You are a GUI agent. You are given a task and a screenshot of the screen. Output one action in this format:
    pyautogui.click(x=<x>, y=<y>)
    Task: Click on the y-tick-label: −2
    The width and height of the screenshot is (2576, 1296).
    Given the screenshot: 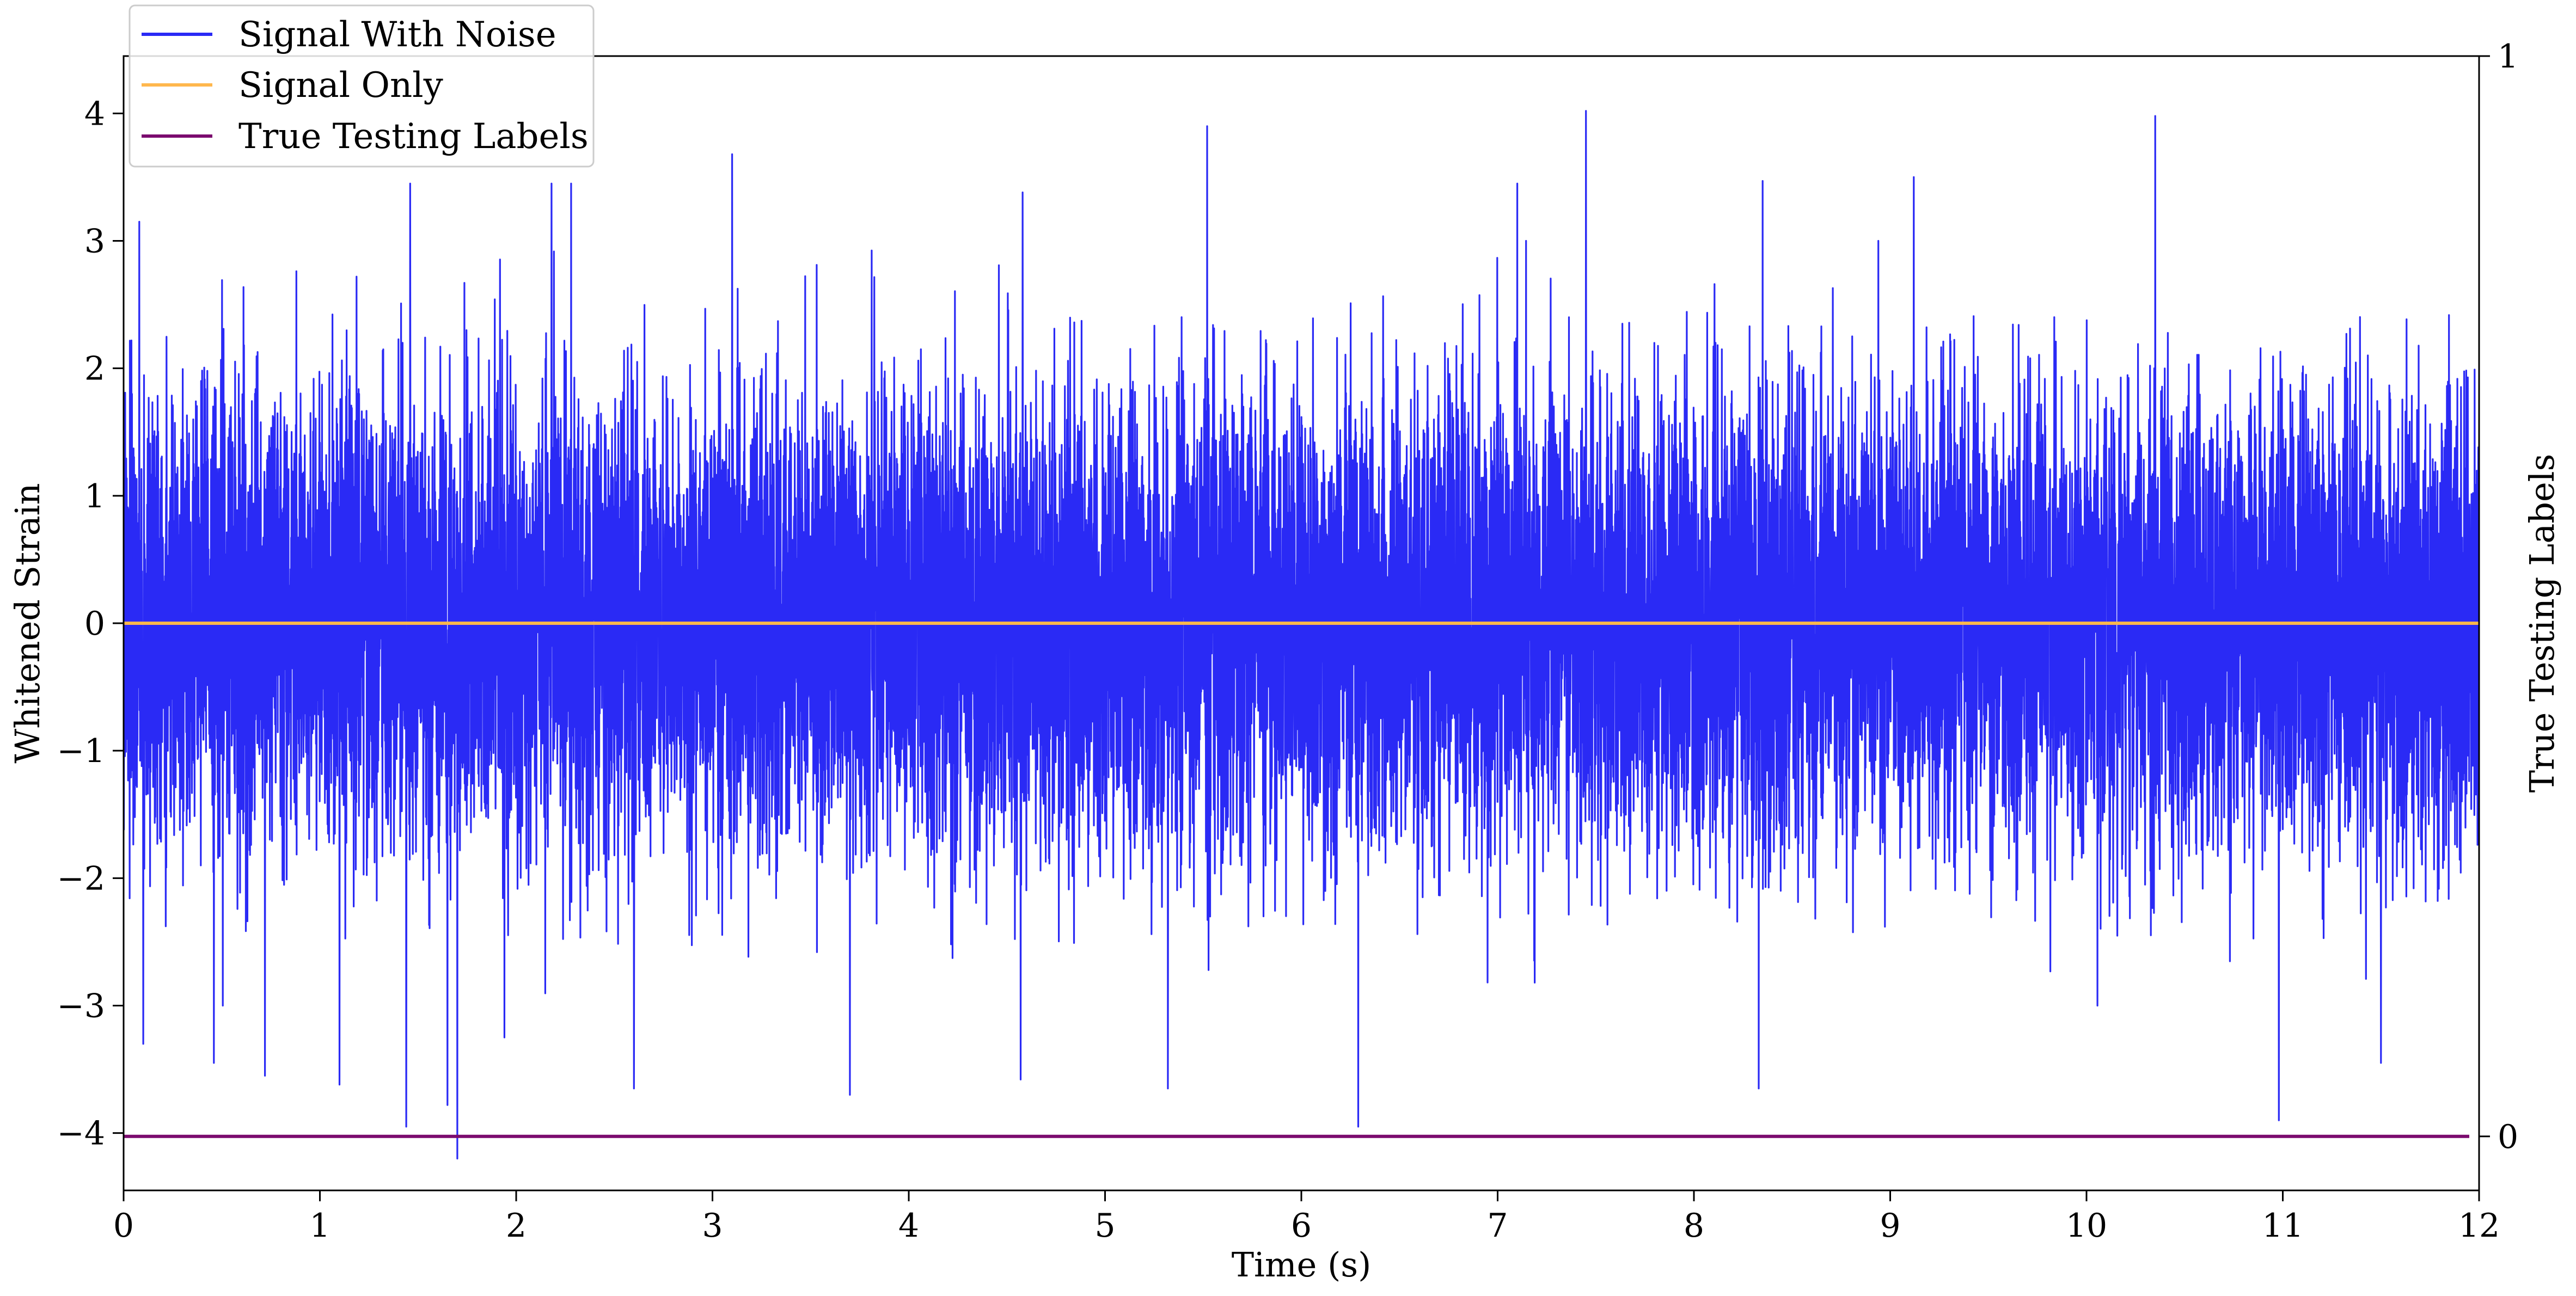 What is the action you would take?
    pyautogui.click(x=81, y=878)
    